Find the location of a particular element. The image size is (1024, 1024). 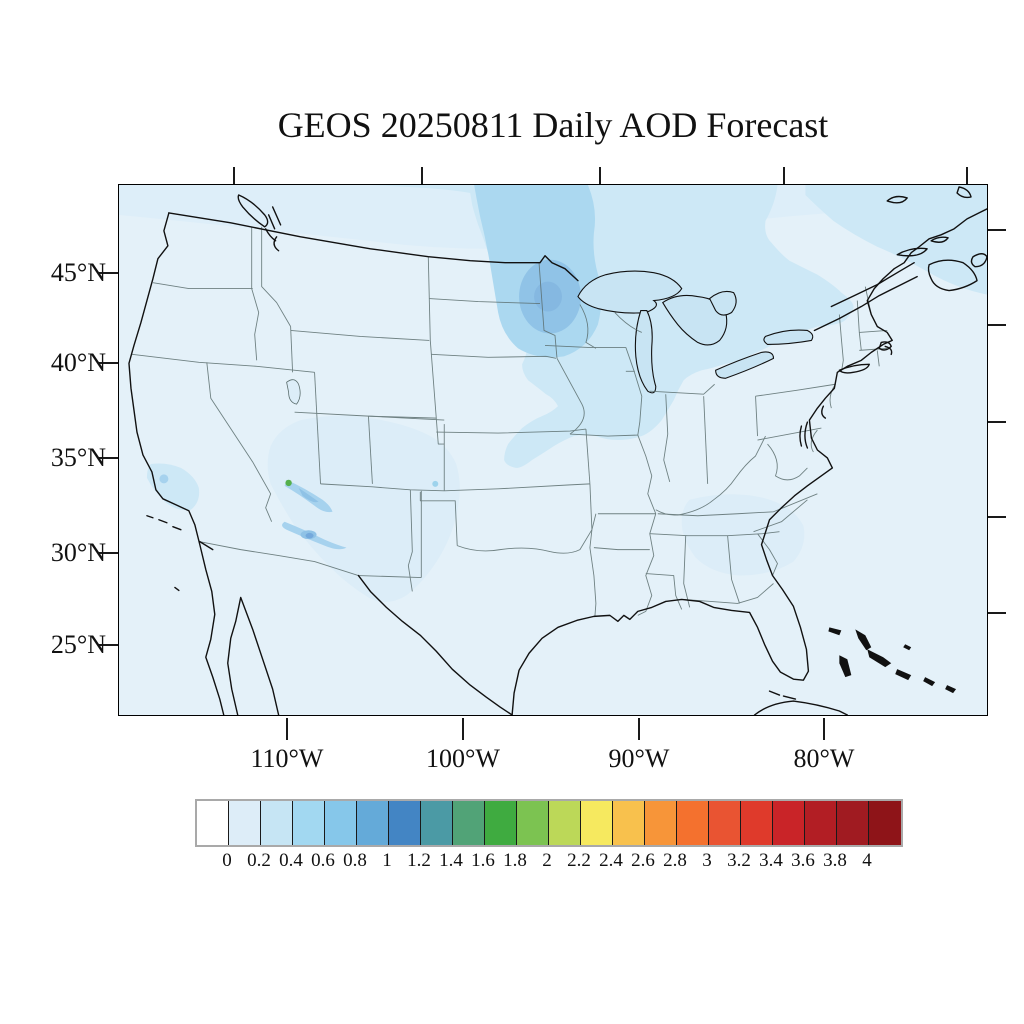

lake-erie is located at coordinates (745, 365).